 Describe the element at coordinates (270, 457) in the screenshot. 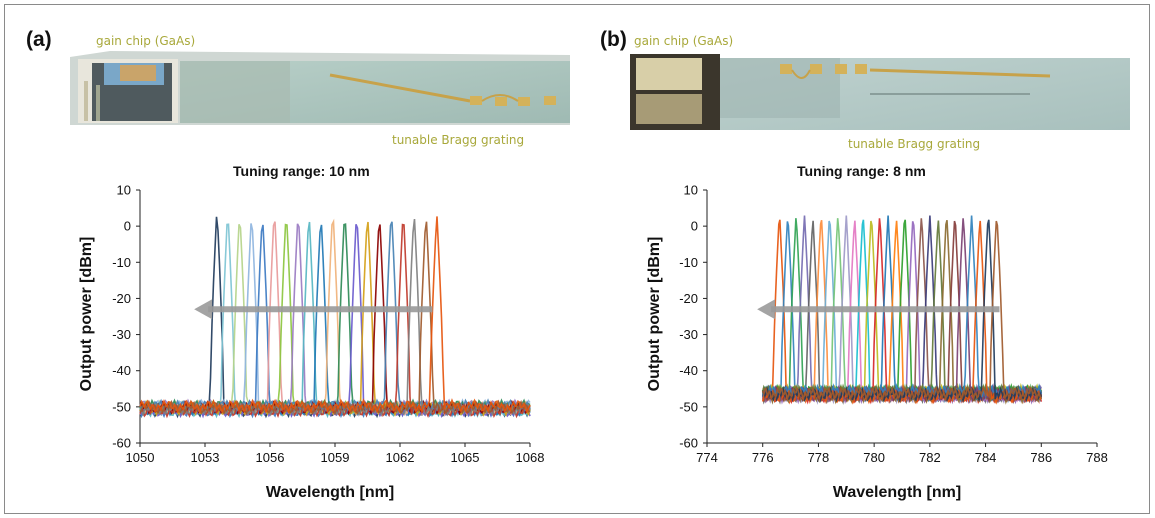

I see `chart-a-x-tick-label: 1056` at that location.